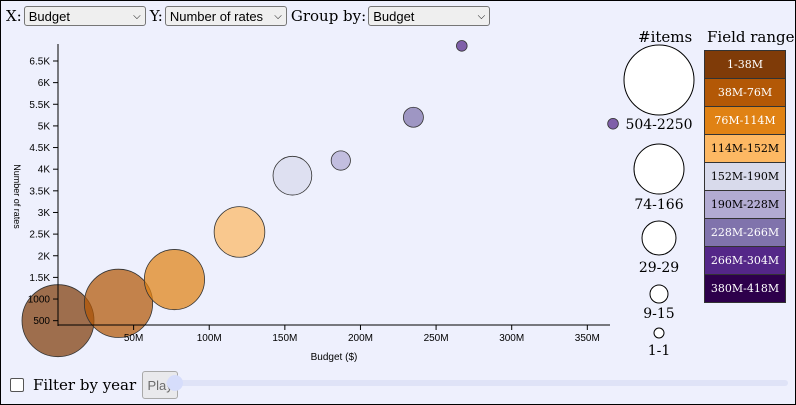  I want to click on x-axis-label: X:, so click(14, 16).